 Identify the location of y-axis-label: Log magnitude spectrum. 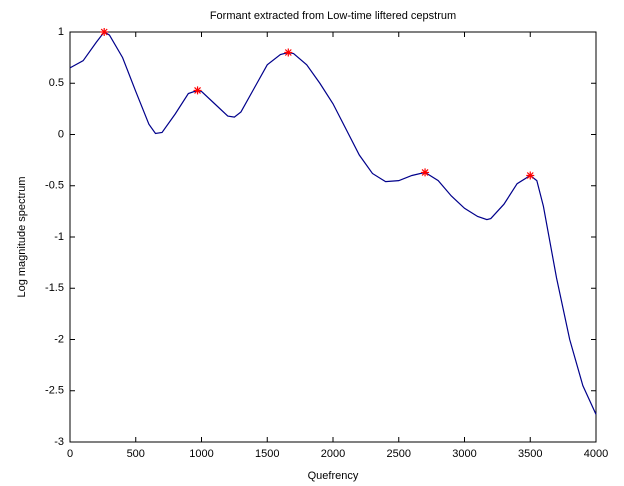
(22, 236).